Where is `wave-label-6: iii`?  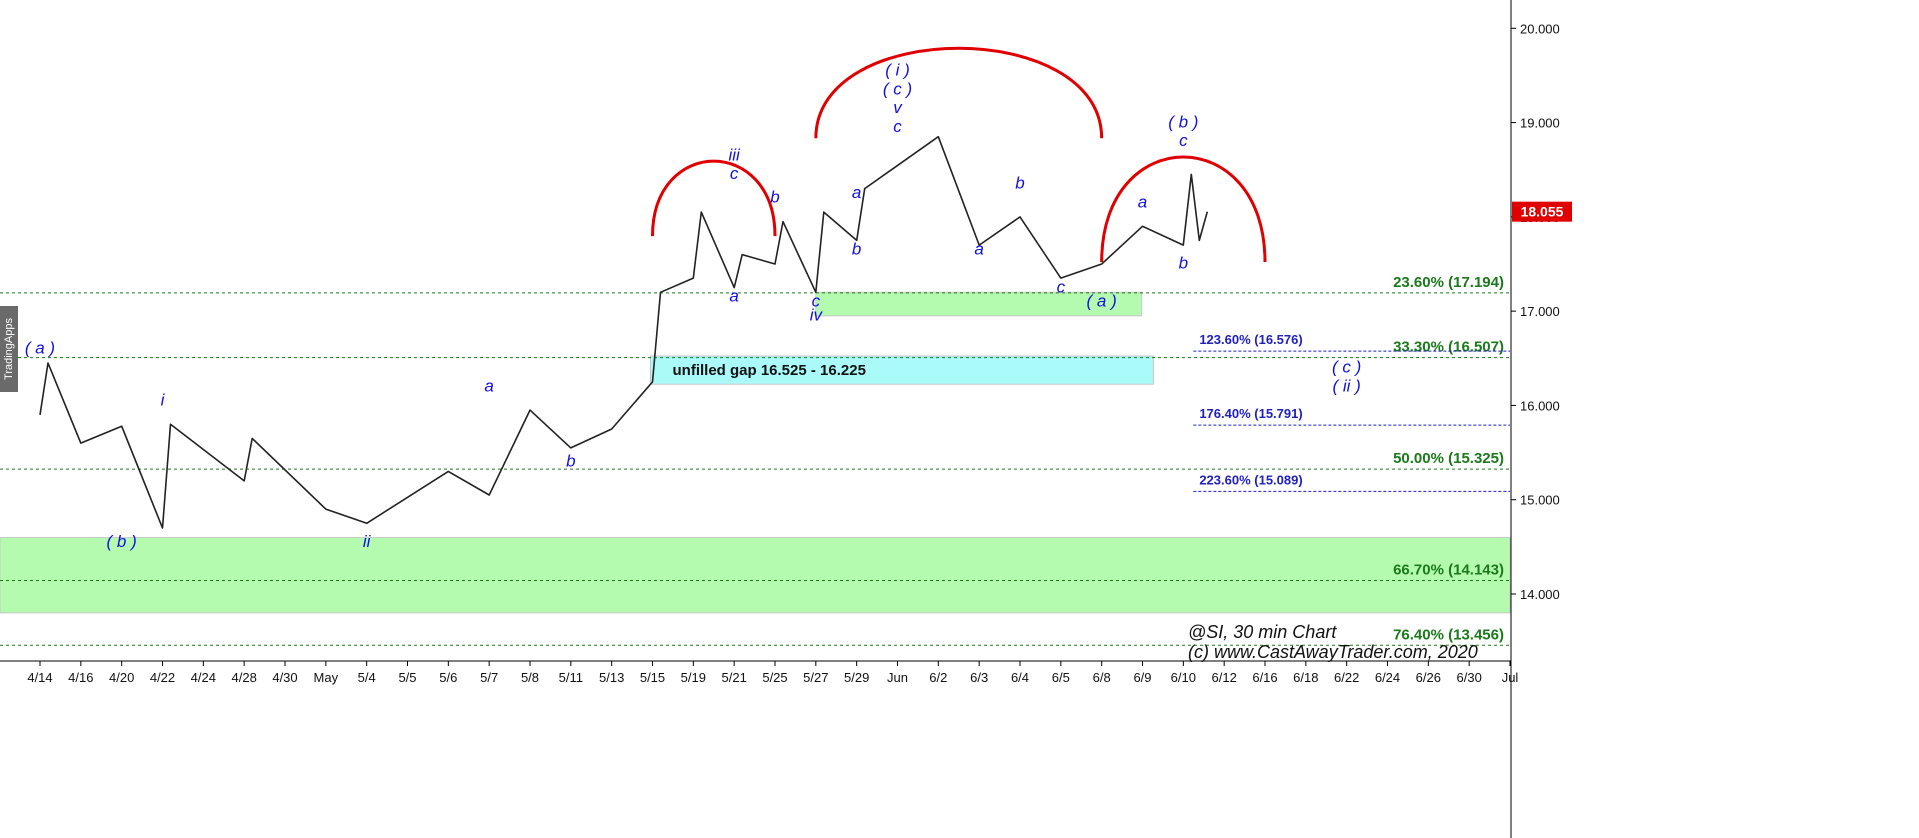 wave-label-6: iii is located at coordinates (734, 154).